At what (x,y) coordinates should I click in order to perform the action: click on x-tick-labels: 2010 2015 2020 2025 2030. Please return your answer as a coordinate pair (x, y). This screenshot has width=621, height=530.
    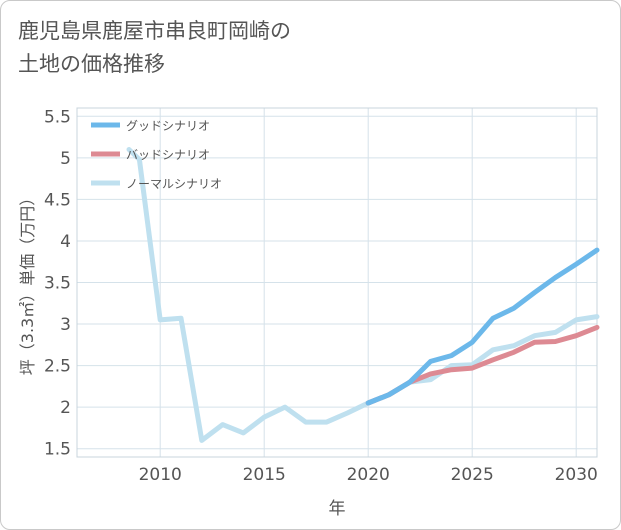
    Looking at the image, I should click on (368, 475).